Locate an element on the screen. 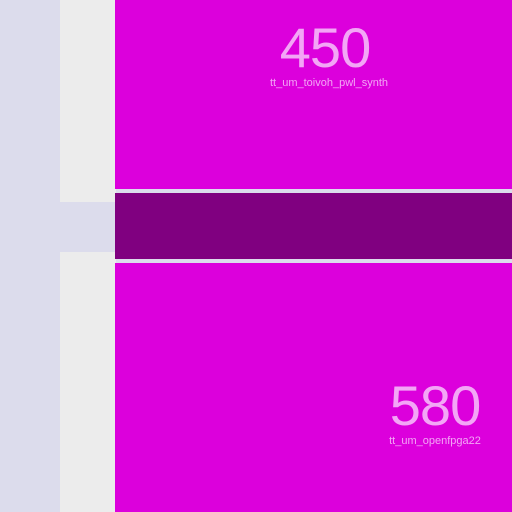 The height and width of the screenshot is (512, 512). column-strip-bottom is located at coordinates (88, 382).